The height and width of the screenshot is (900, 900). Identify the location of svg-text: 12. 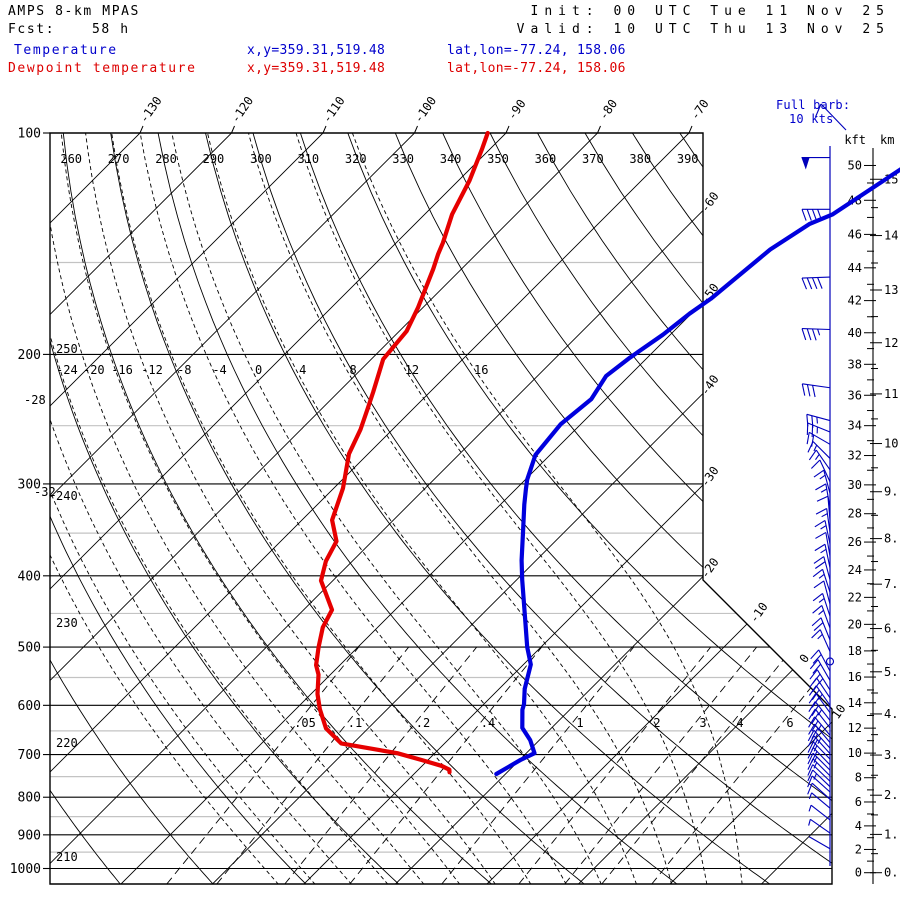
(412, 370).